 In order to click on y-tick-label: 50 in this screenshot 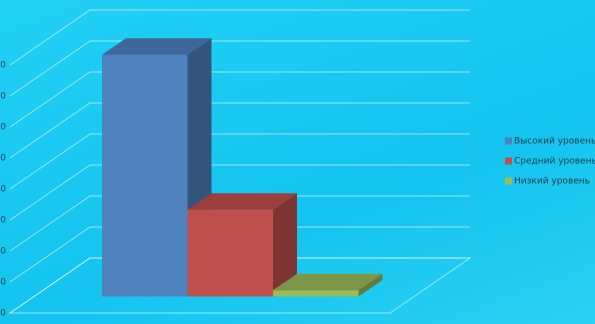, I will do `click(3, 159)`.